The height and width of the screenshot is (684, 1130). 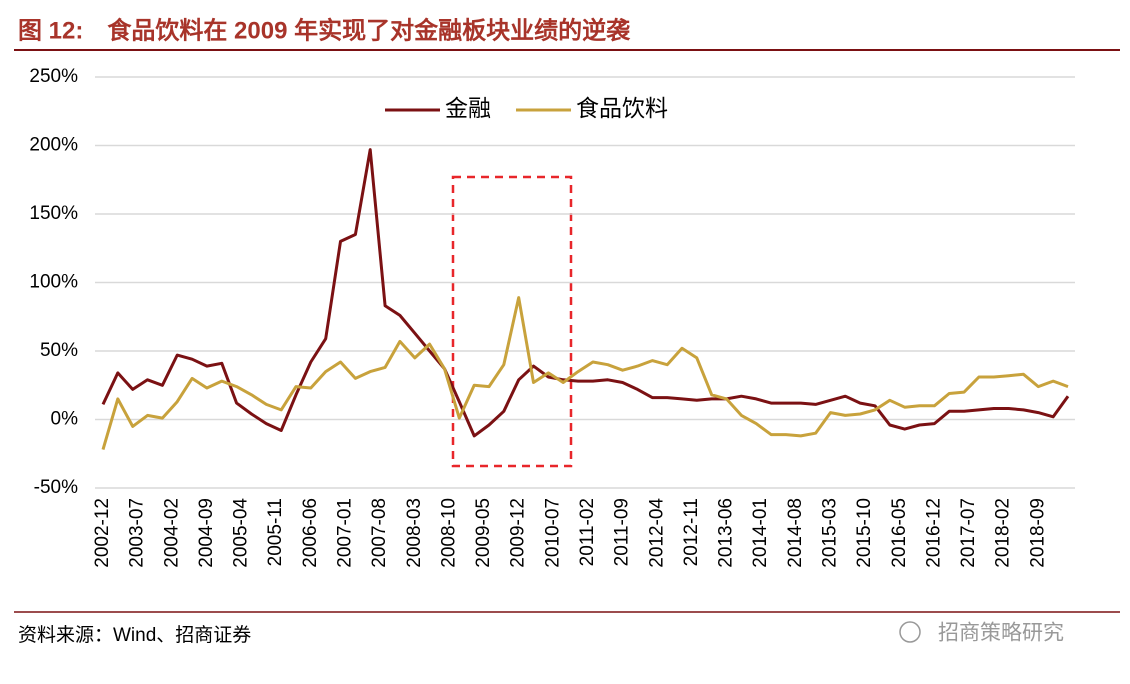 What do you see at coordinates (795, 533) in the screenshot?
I see `x-tick-label: 2014-08` at bounding box center [795, 533].